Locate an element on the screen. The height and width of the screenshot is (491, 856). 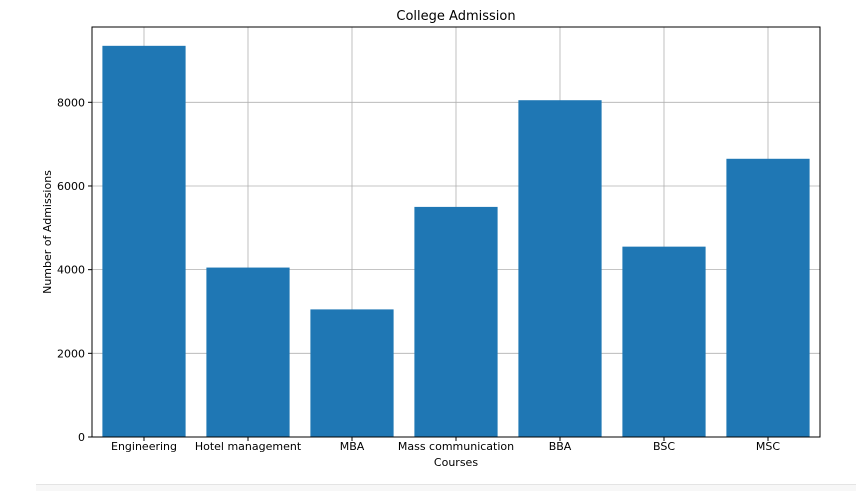
y-tick-label: 4000 is located at coordinates (71, 270).